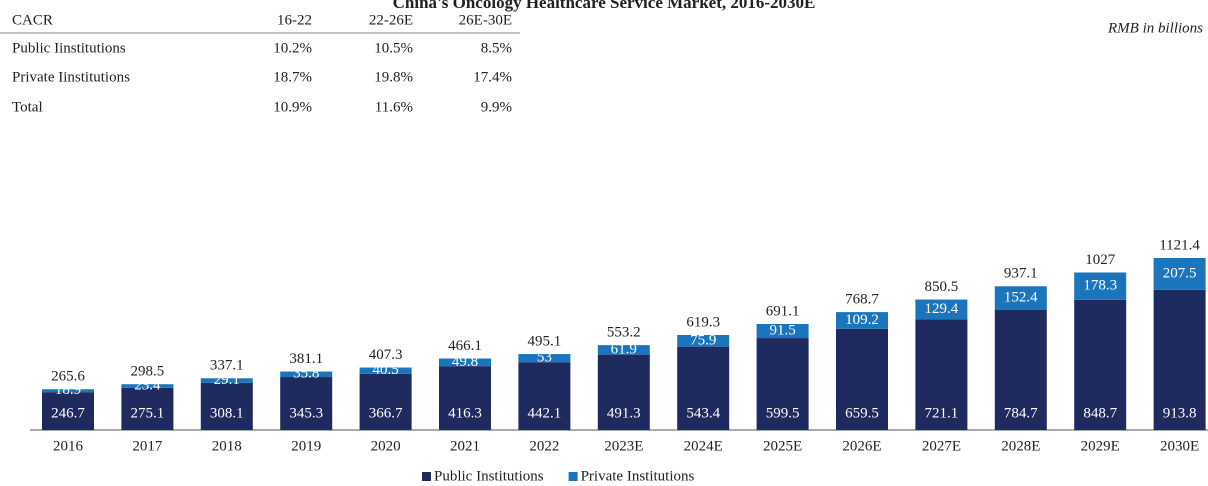  I want to click on x-tick-label: 2027E, so click(941, 446).